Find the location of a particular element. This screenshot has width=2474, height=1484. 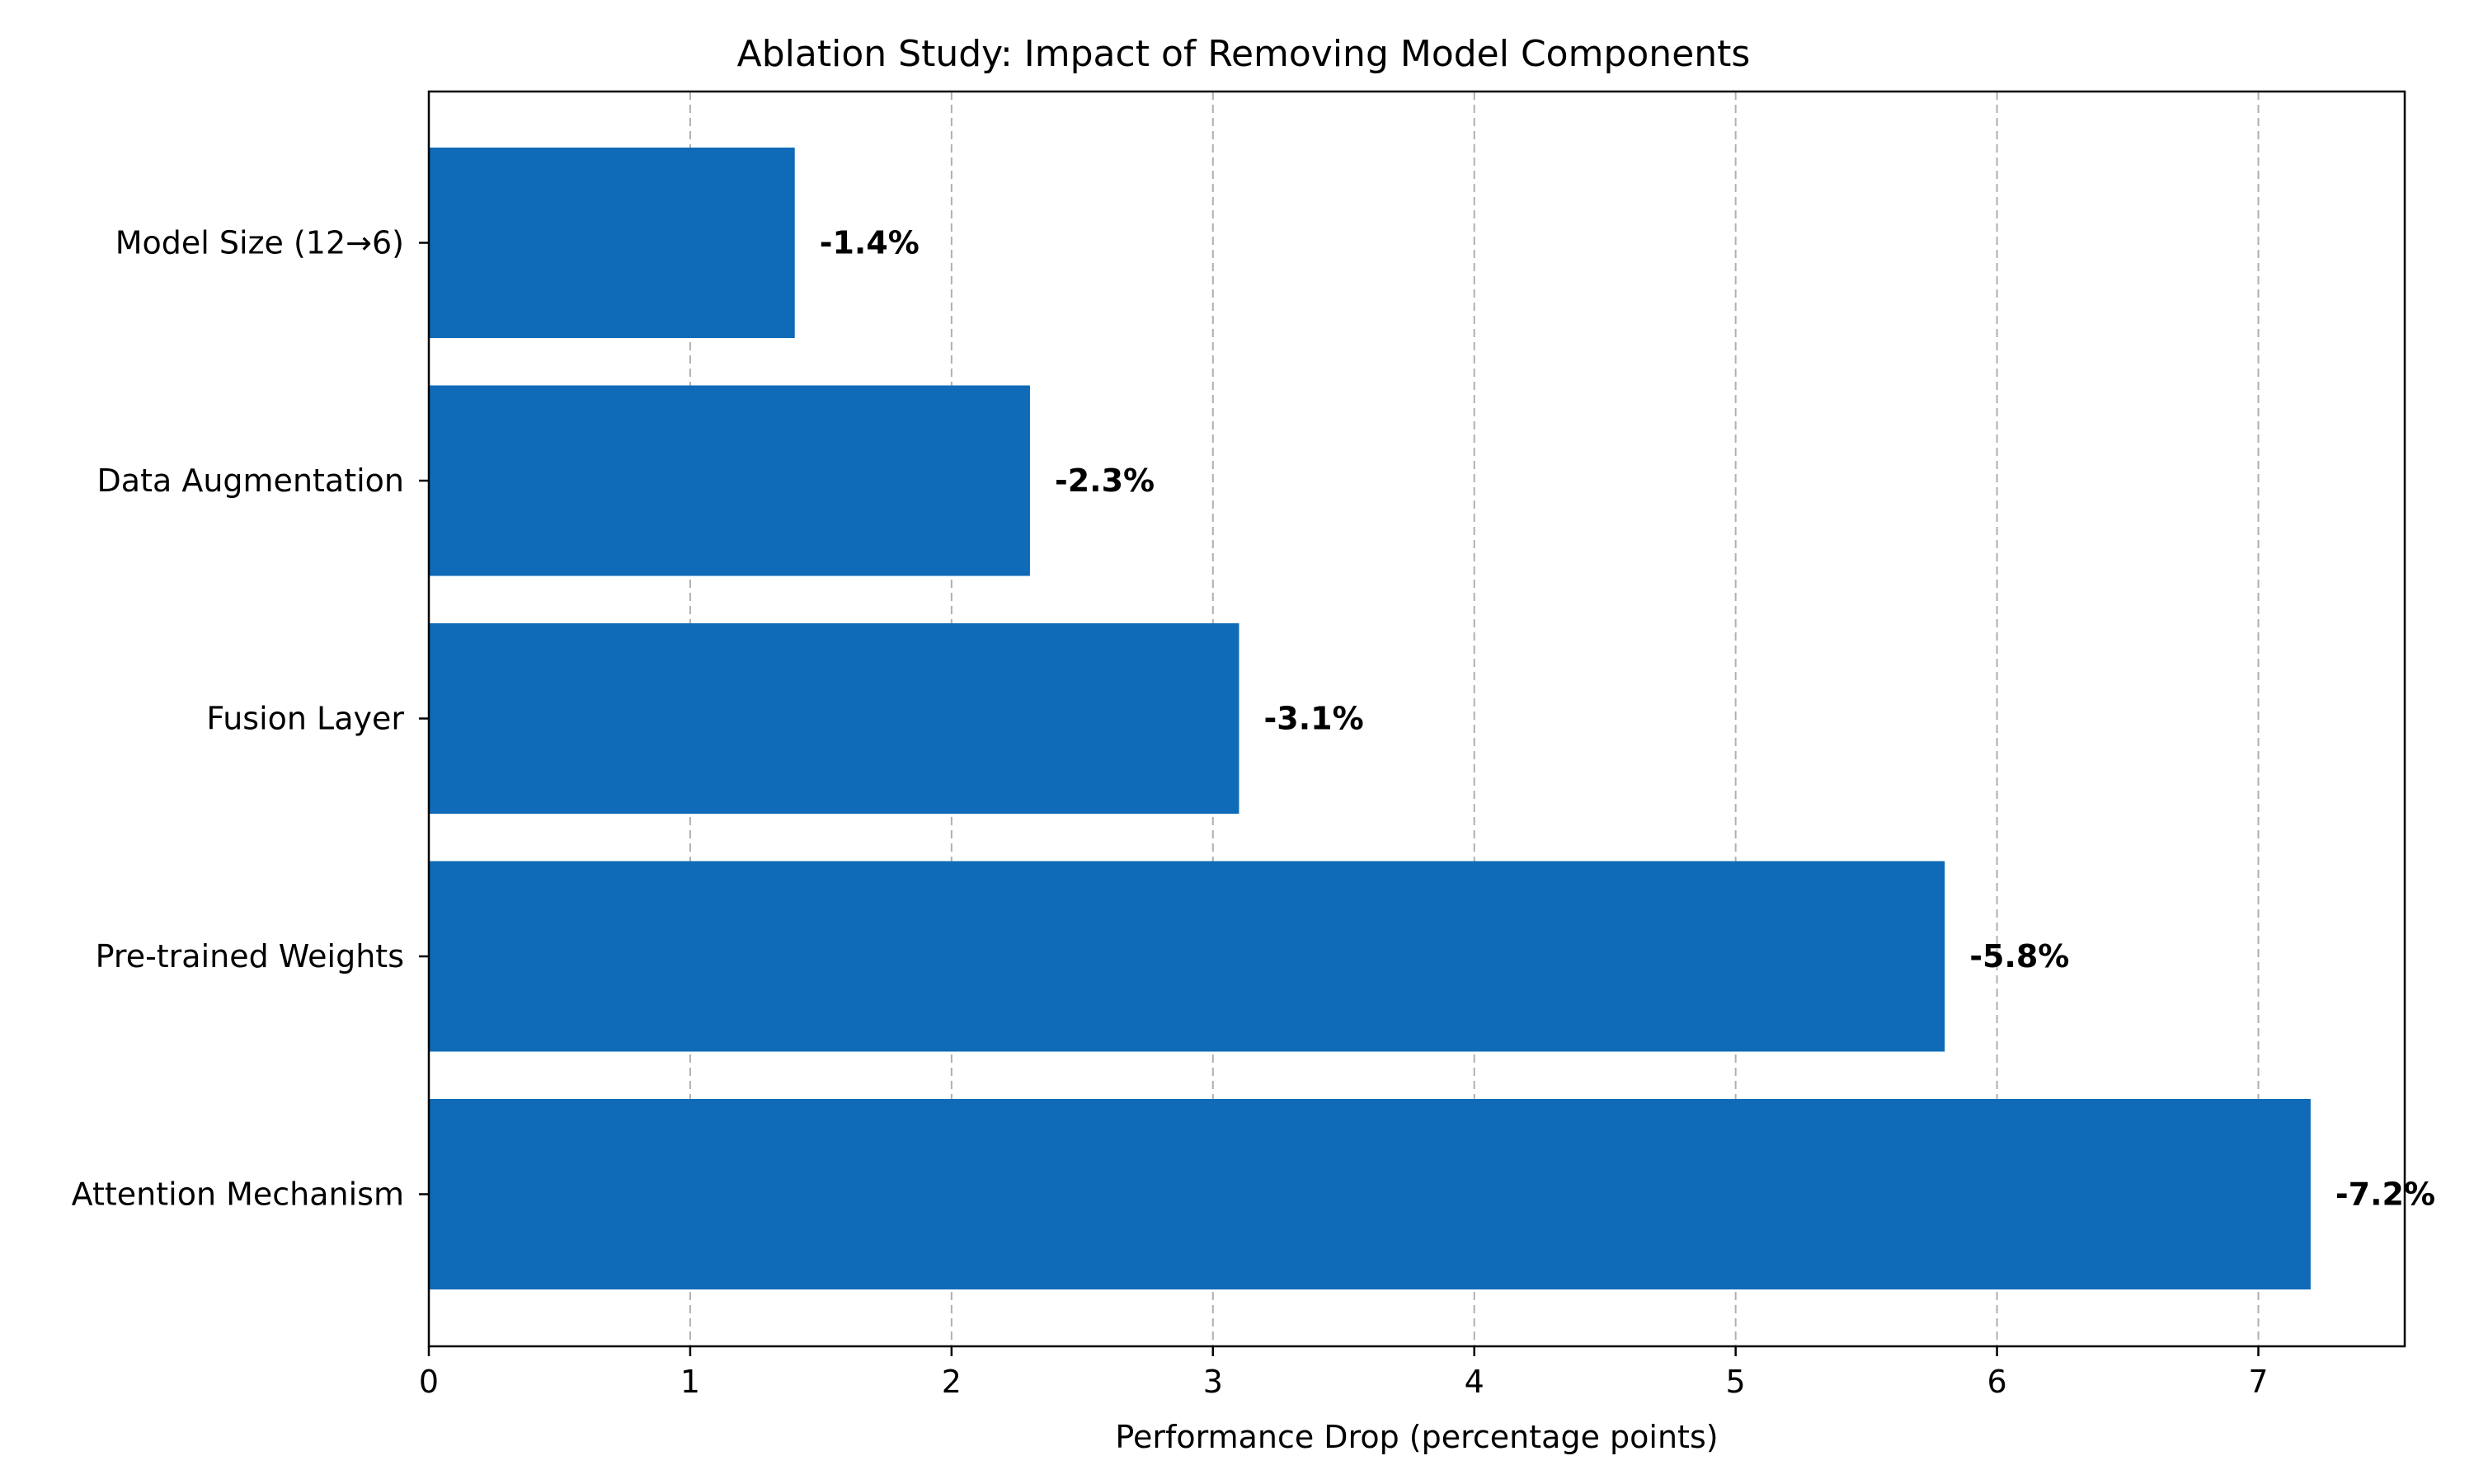

x-axis-ticks: 0 1 2 3 4 5 6 7 is located at coordinates (1344, 1373).